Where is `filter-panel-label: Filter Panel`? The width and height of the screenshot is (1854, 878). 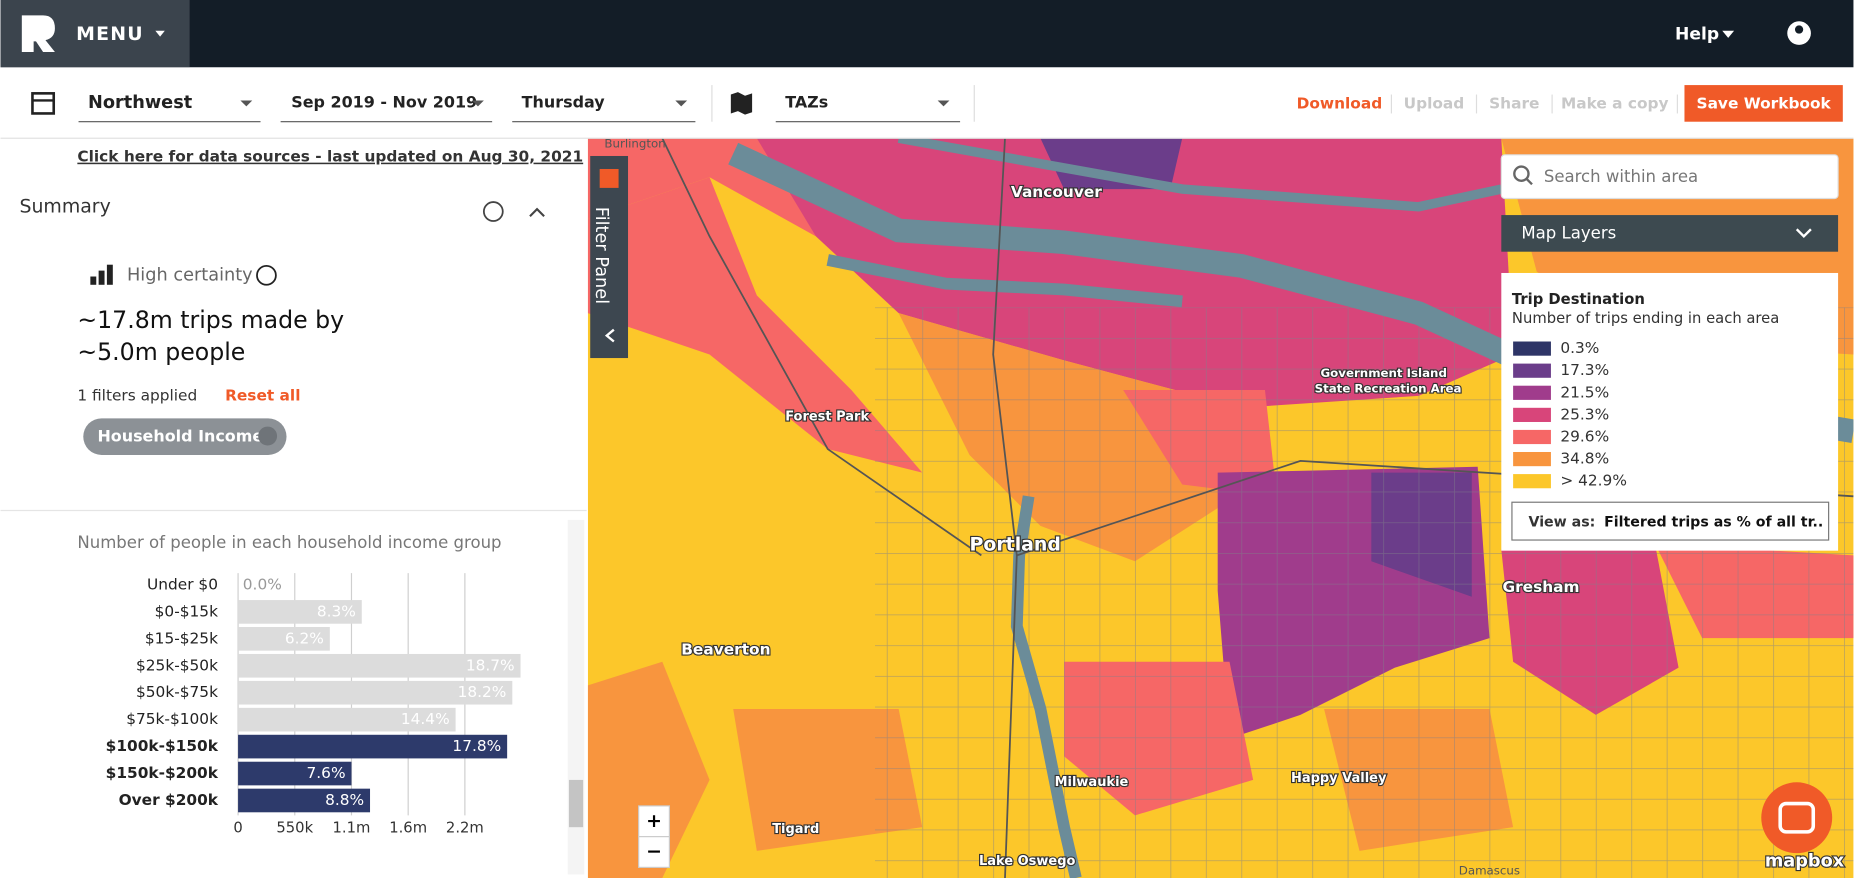 filter-panel-label: Filter Panel is located at coordinates (601, 255).